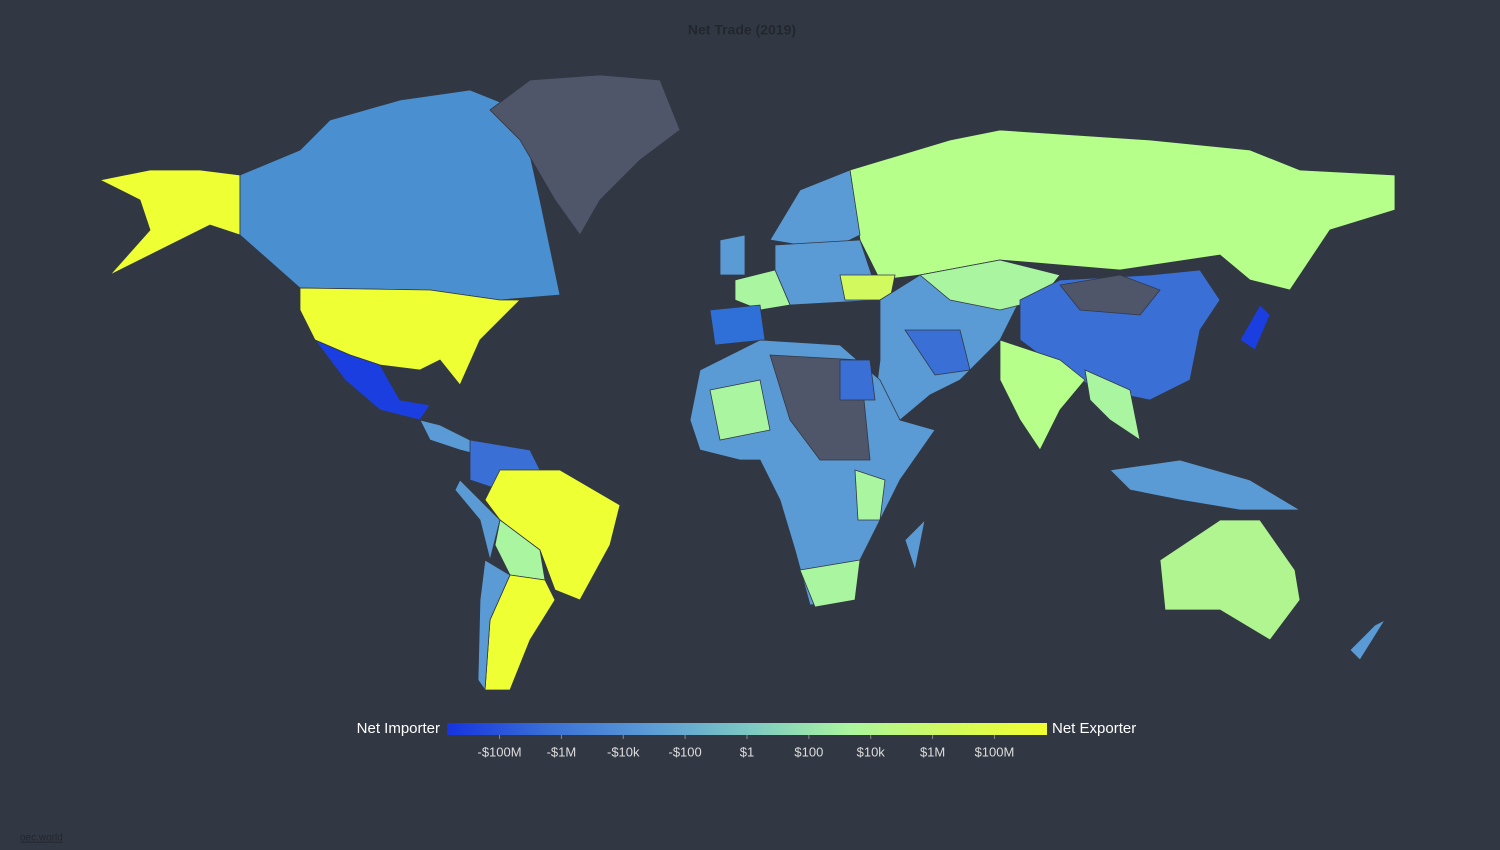 This screenshot has height=850, width=1500. What do you see at coordinates (623, 751) in the screenshot?
I see `colorbar-tick-label: -$10k` at bounding box center [623, 751].